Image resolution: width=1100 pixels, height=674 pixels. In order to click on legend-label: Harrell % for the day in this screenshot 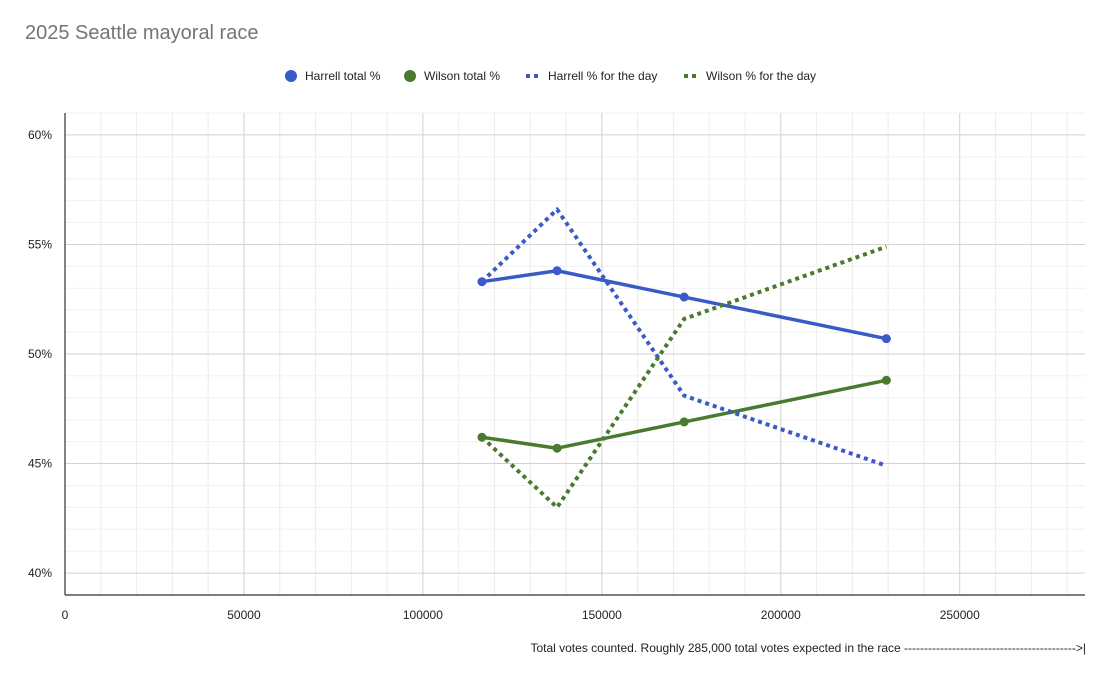, I will do `click(602, 76)`.